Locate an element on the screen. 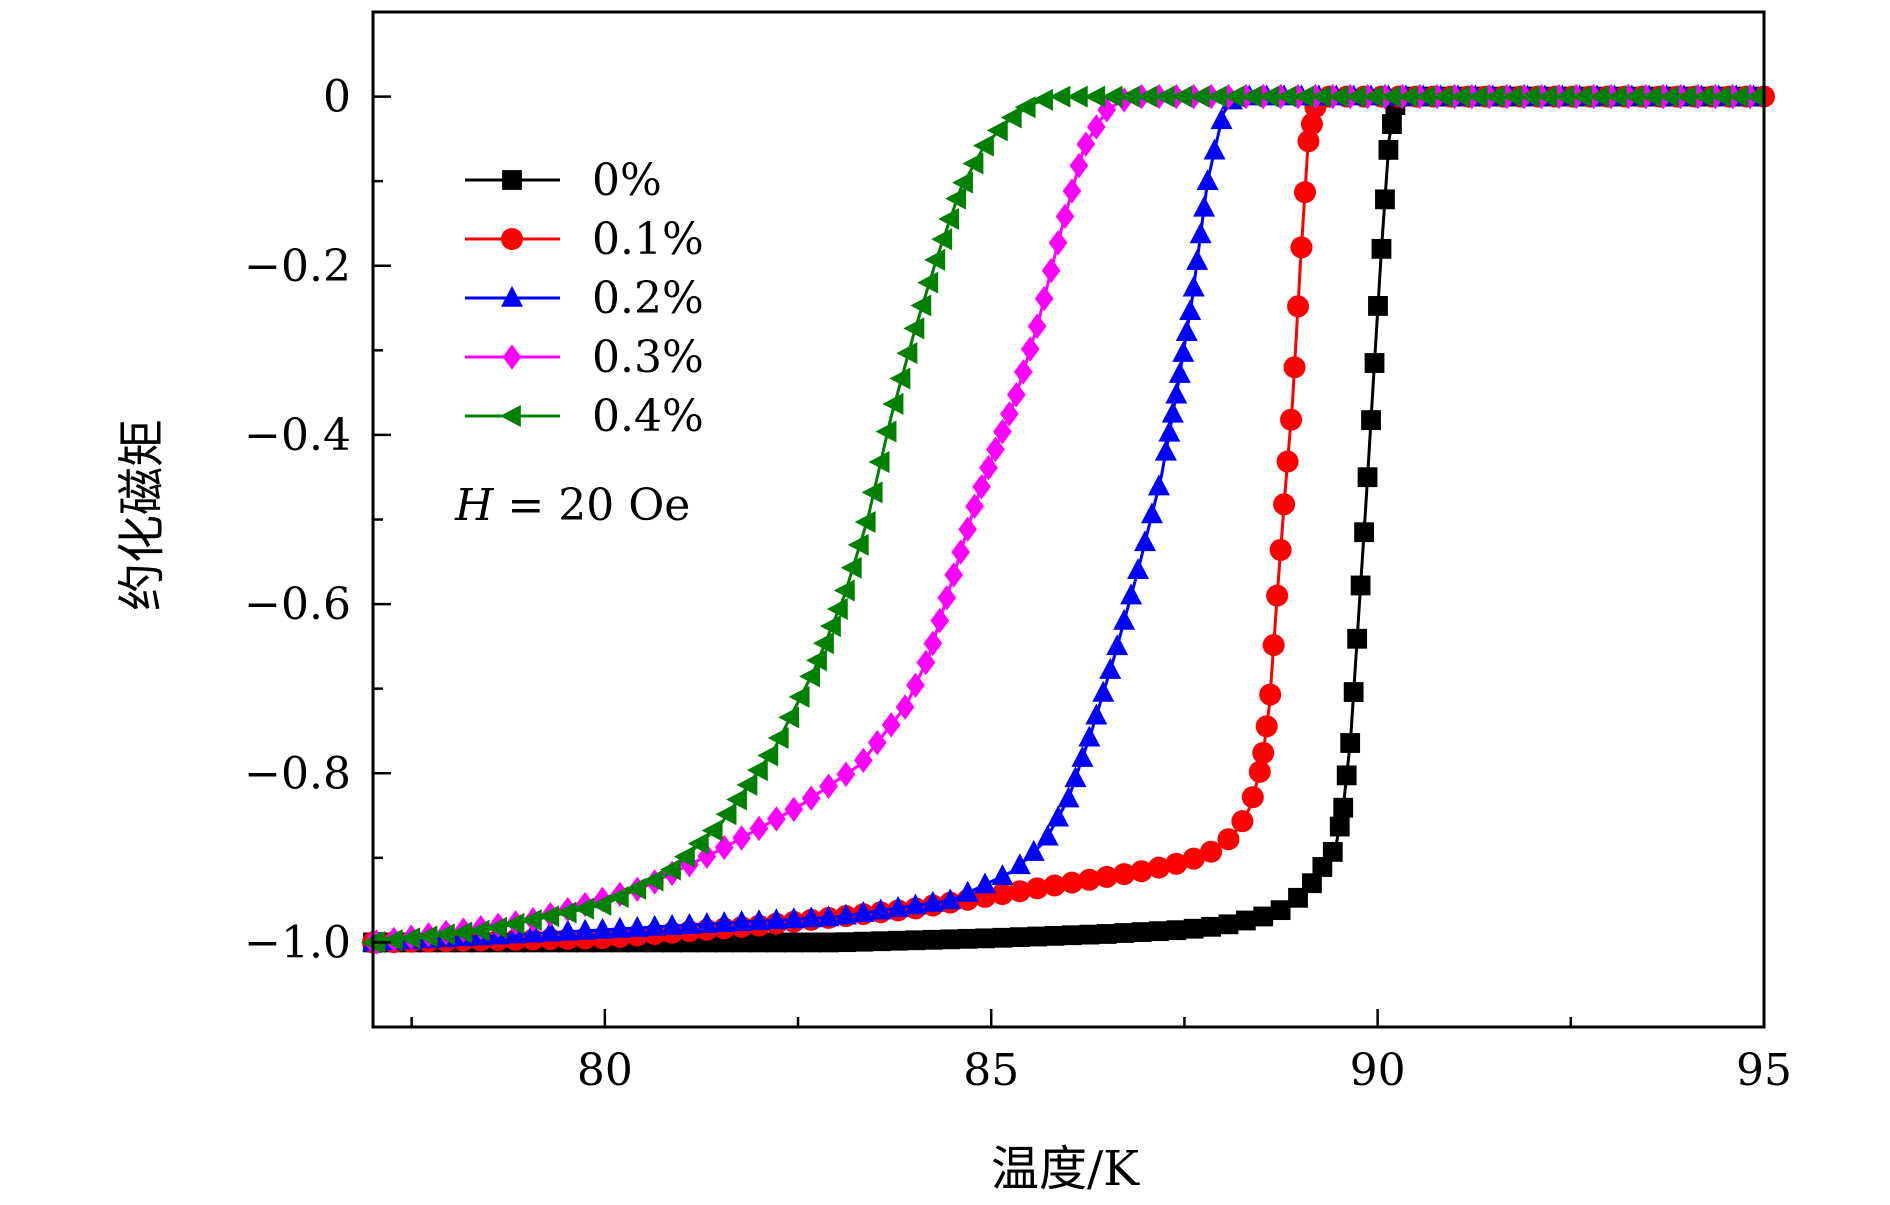  legend-label: 0.2% is located at coordinates (648, 298).